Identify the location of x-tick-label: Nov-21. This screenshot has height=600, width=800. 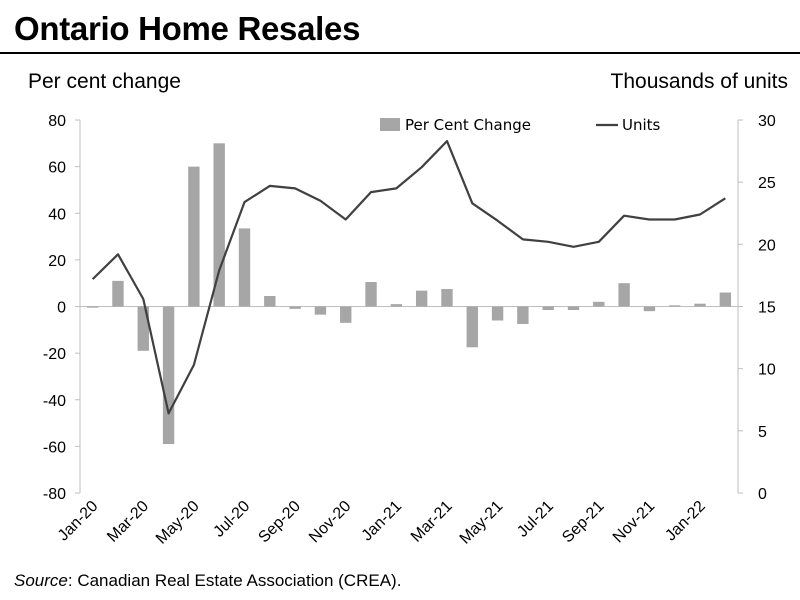
(634, 522).